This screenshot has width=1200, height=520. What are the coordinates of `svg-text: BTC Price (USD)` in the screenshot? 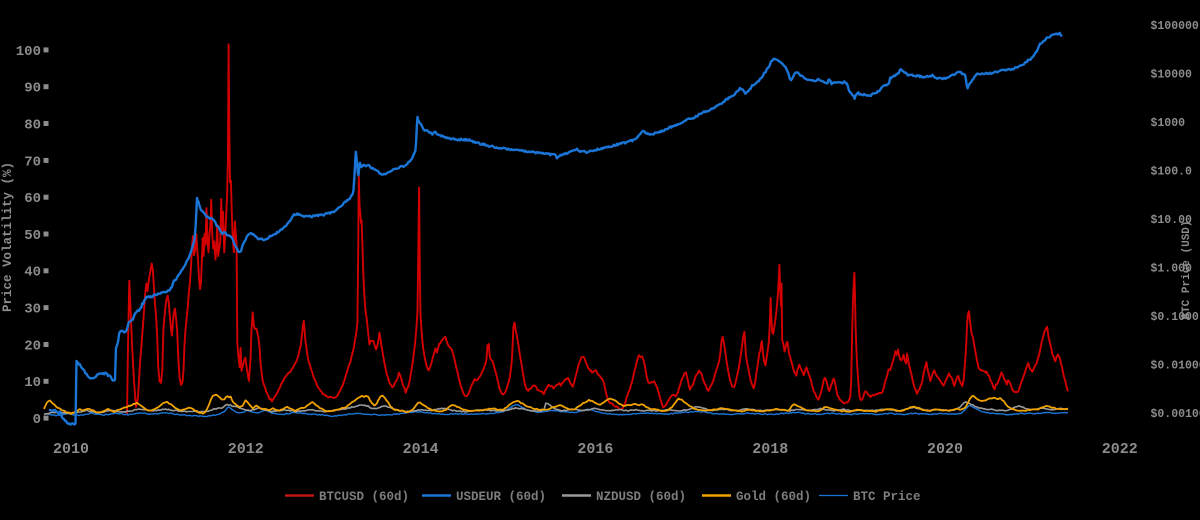 It's located at (1187, 269).